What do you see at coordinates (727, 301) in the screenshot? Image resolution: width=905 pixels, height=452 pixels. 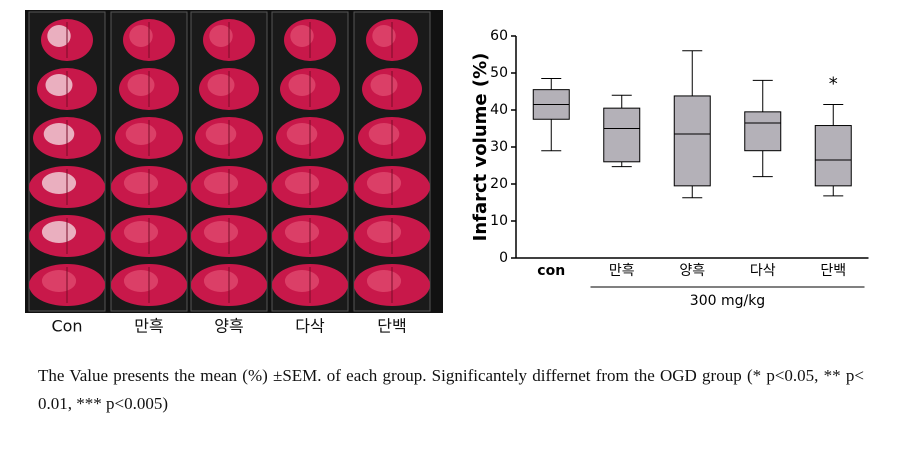 I see `group-label: 300 mg/kg` at bounding box center [727, 301].